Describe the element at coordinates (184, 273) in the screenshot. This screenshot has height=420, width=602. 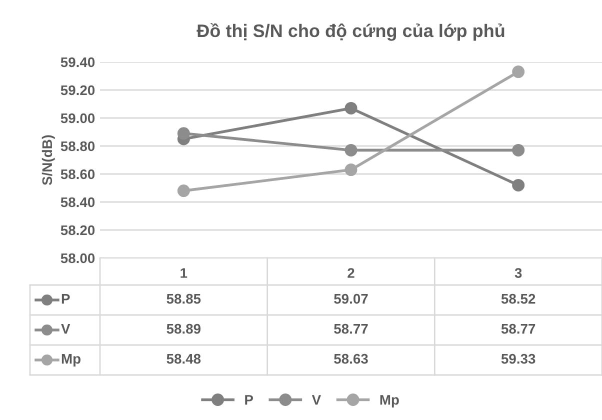
I see `x-tick-label: 1` at that location.